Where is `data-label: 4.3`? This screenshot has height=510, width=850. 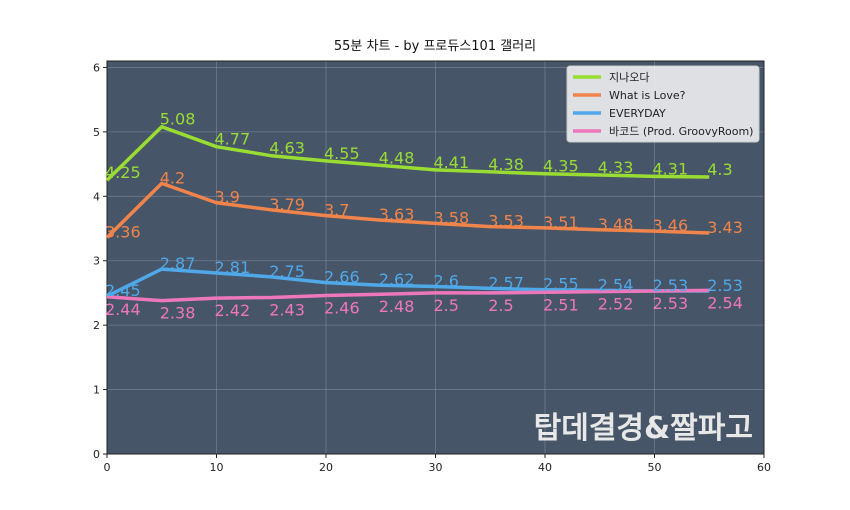
data-label: 4.3 is located at coordinates (719, 169).